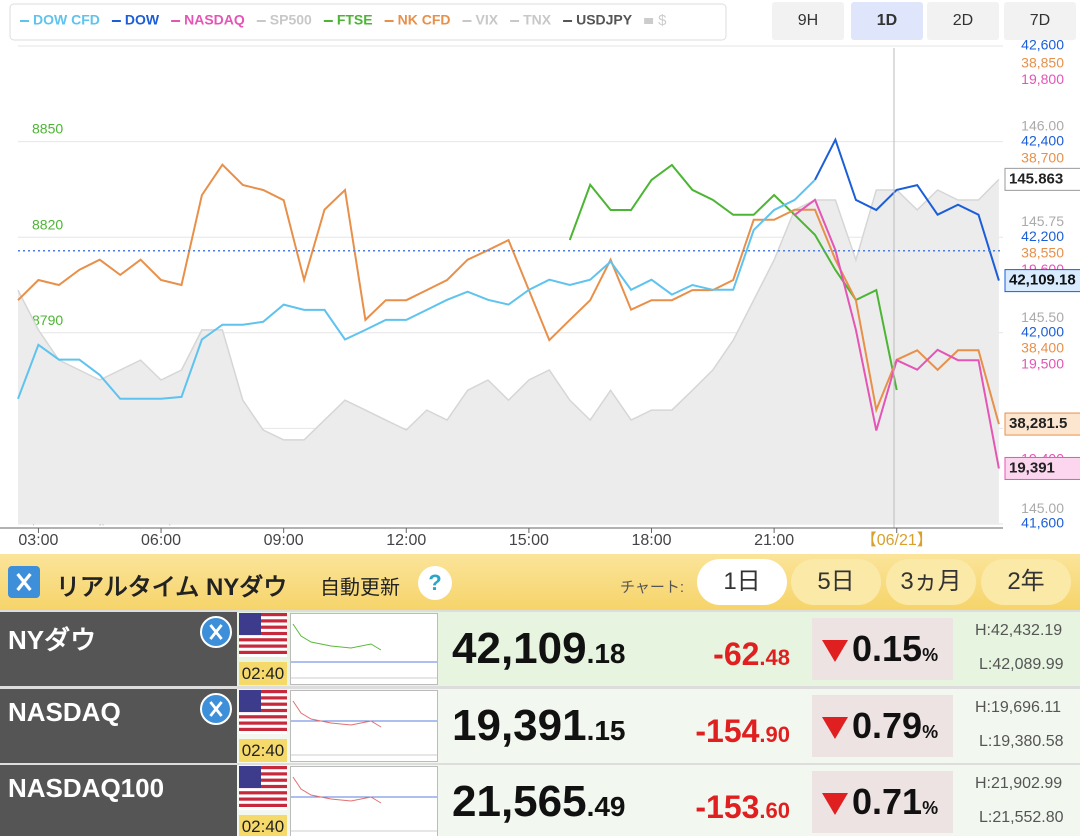  What do you see at coordinates (1042, 332) in the screenshot?
I see `y-tick-label: 42,000` at bounding box center [1042, 332].